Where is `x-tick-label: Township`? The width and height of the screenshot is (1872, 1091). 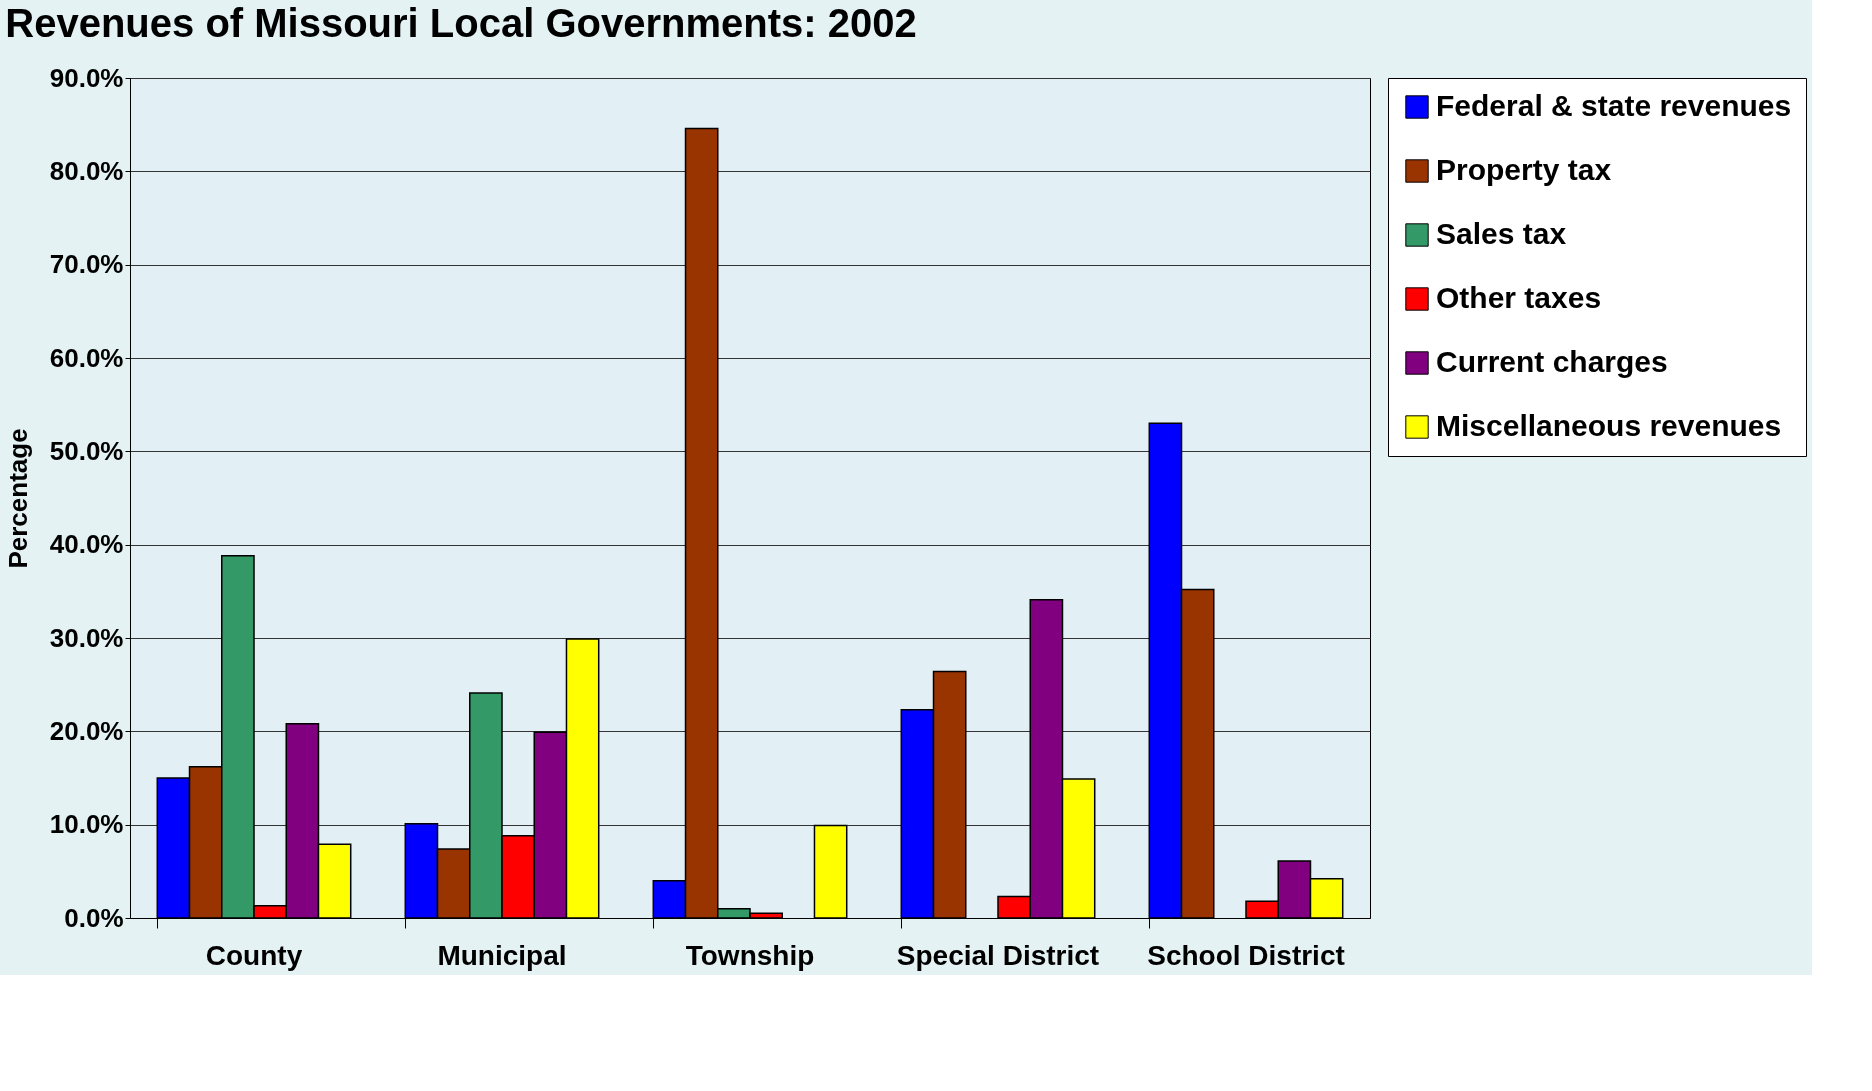
x-tick-label: Township is located at coordinates (750, 955).